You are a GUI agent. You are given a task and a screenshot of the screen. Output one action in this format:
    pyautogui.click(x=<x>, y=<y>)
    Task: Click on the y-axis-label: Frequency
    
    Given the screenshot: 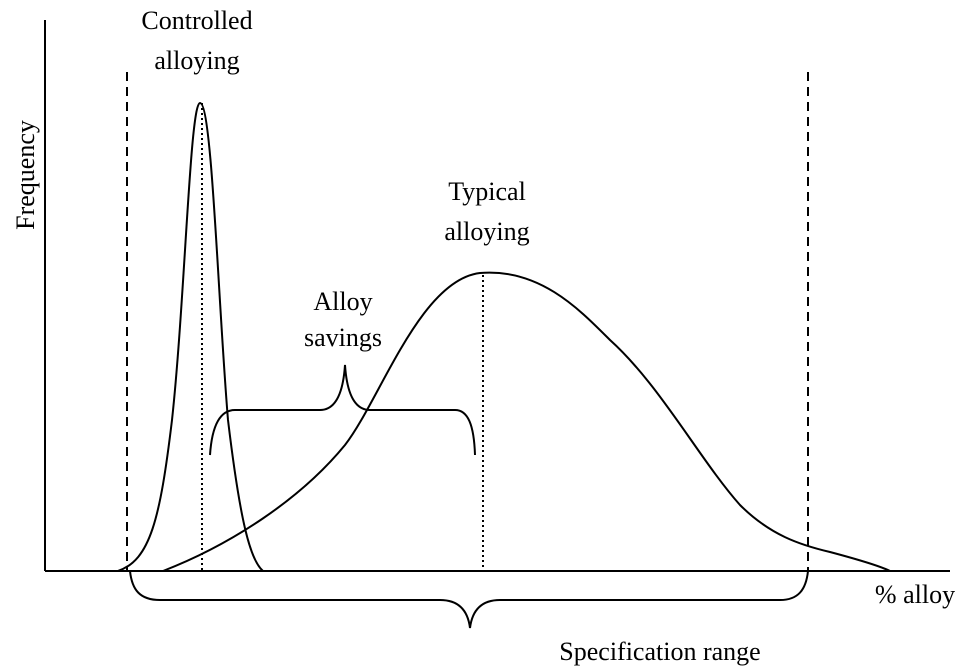 What is the action you would take?
    pyautogui.click(x=25, y=175)
    